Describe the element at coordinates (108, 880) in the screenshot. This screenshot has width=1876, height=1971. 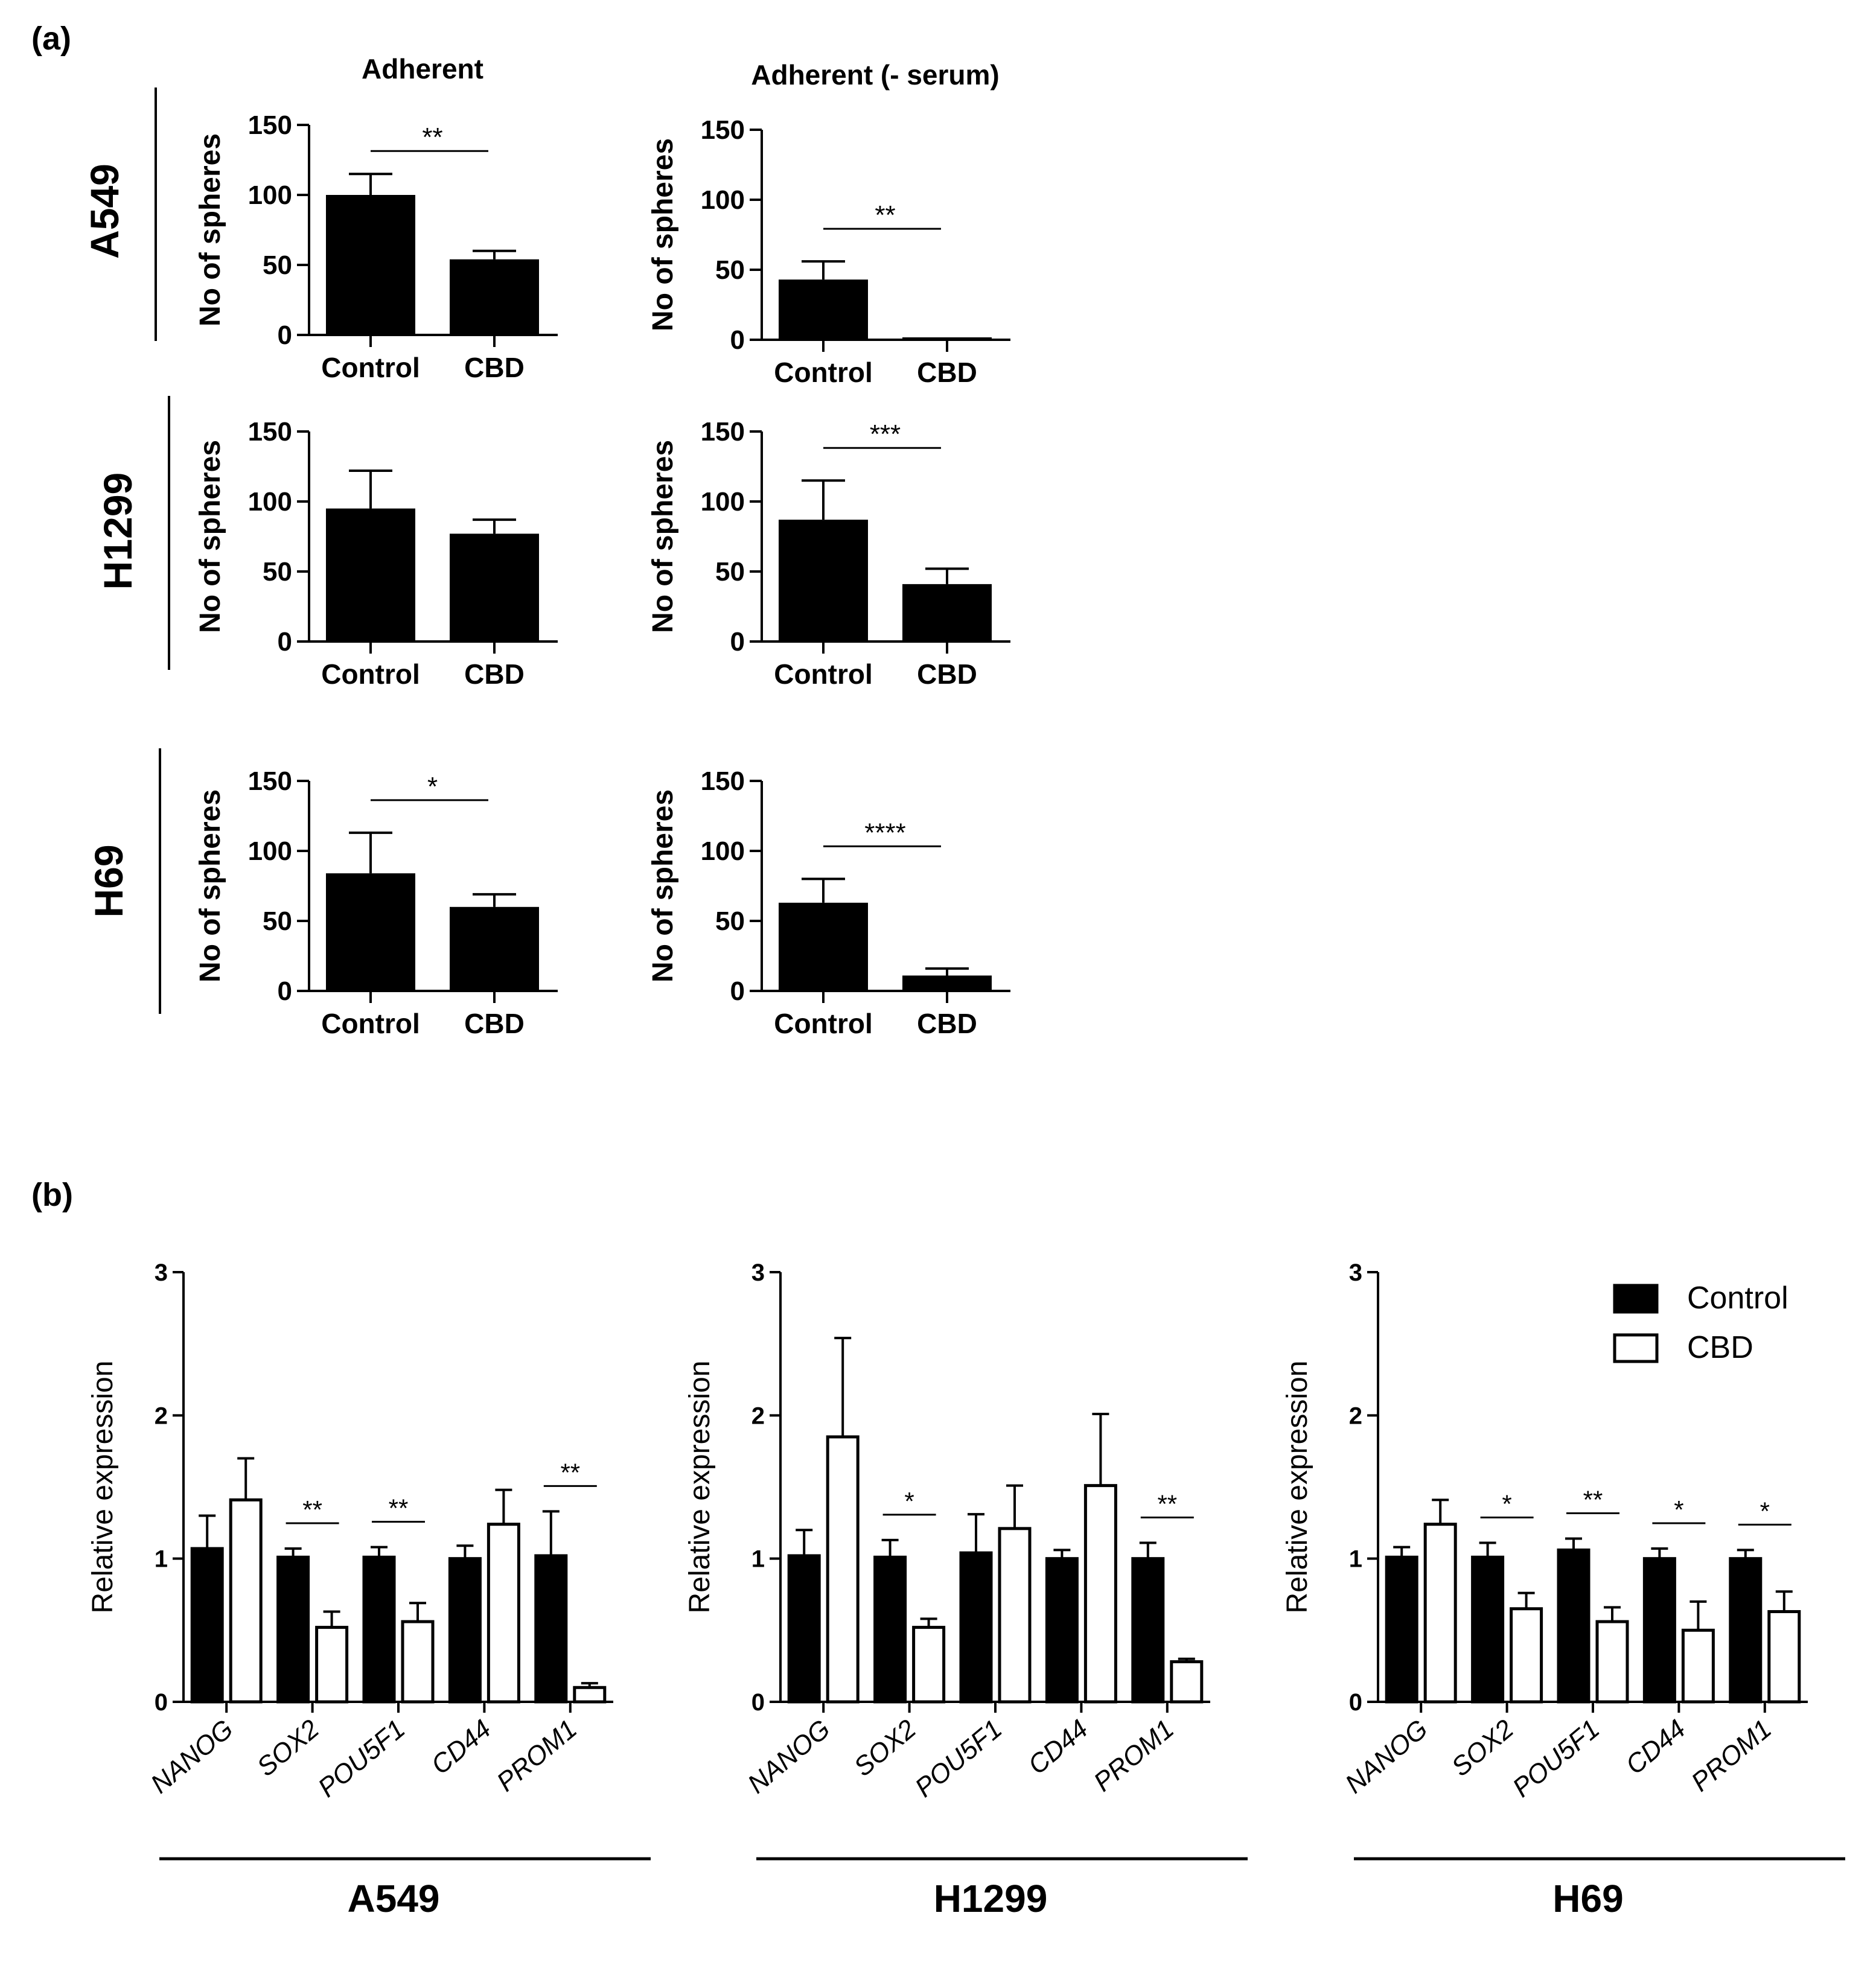
I see `row-label: H69` at that location.